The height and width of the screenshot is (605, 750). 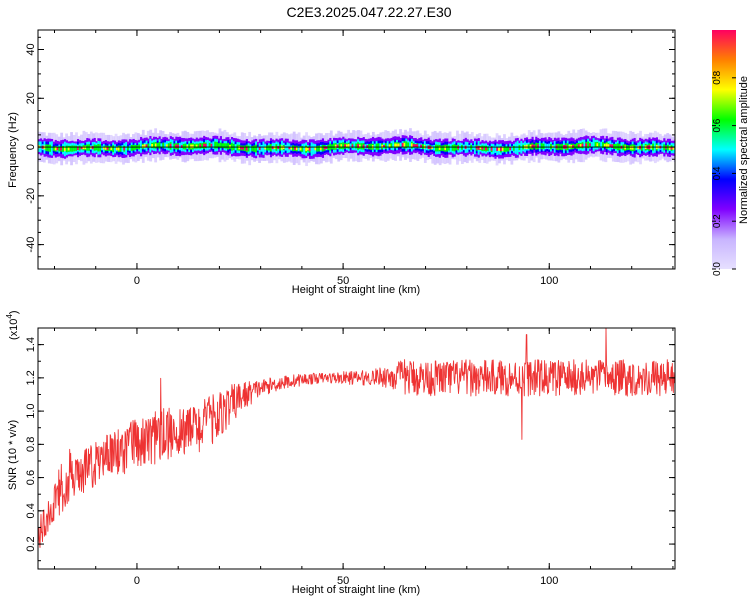 What do you see at coordinates (14, 329) in the screenshot?
I see `snr-multiplier-base: (x10` at bounding box center [14, 329].